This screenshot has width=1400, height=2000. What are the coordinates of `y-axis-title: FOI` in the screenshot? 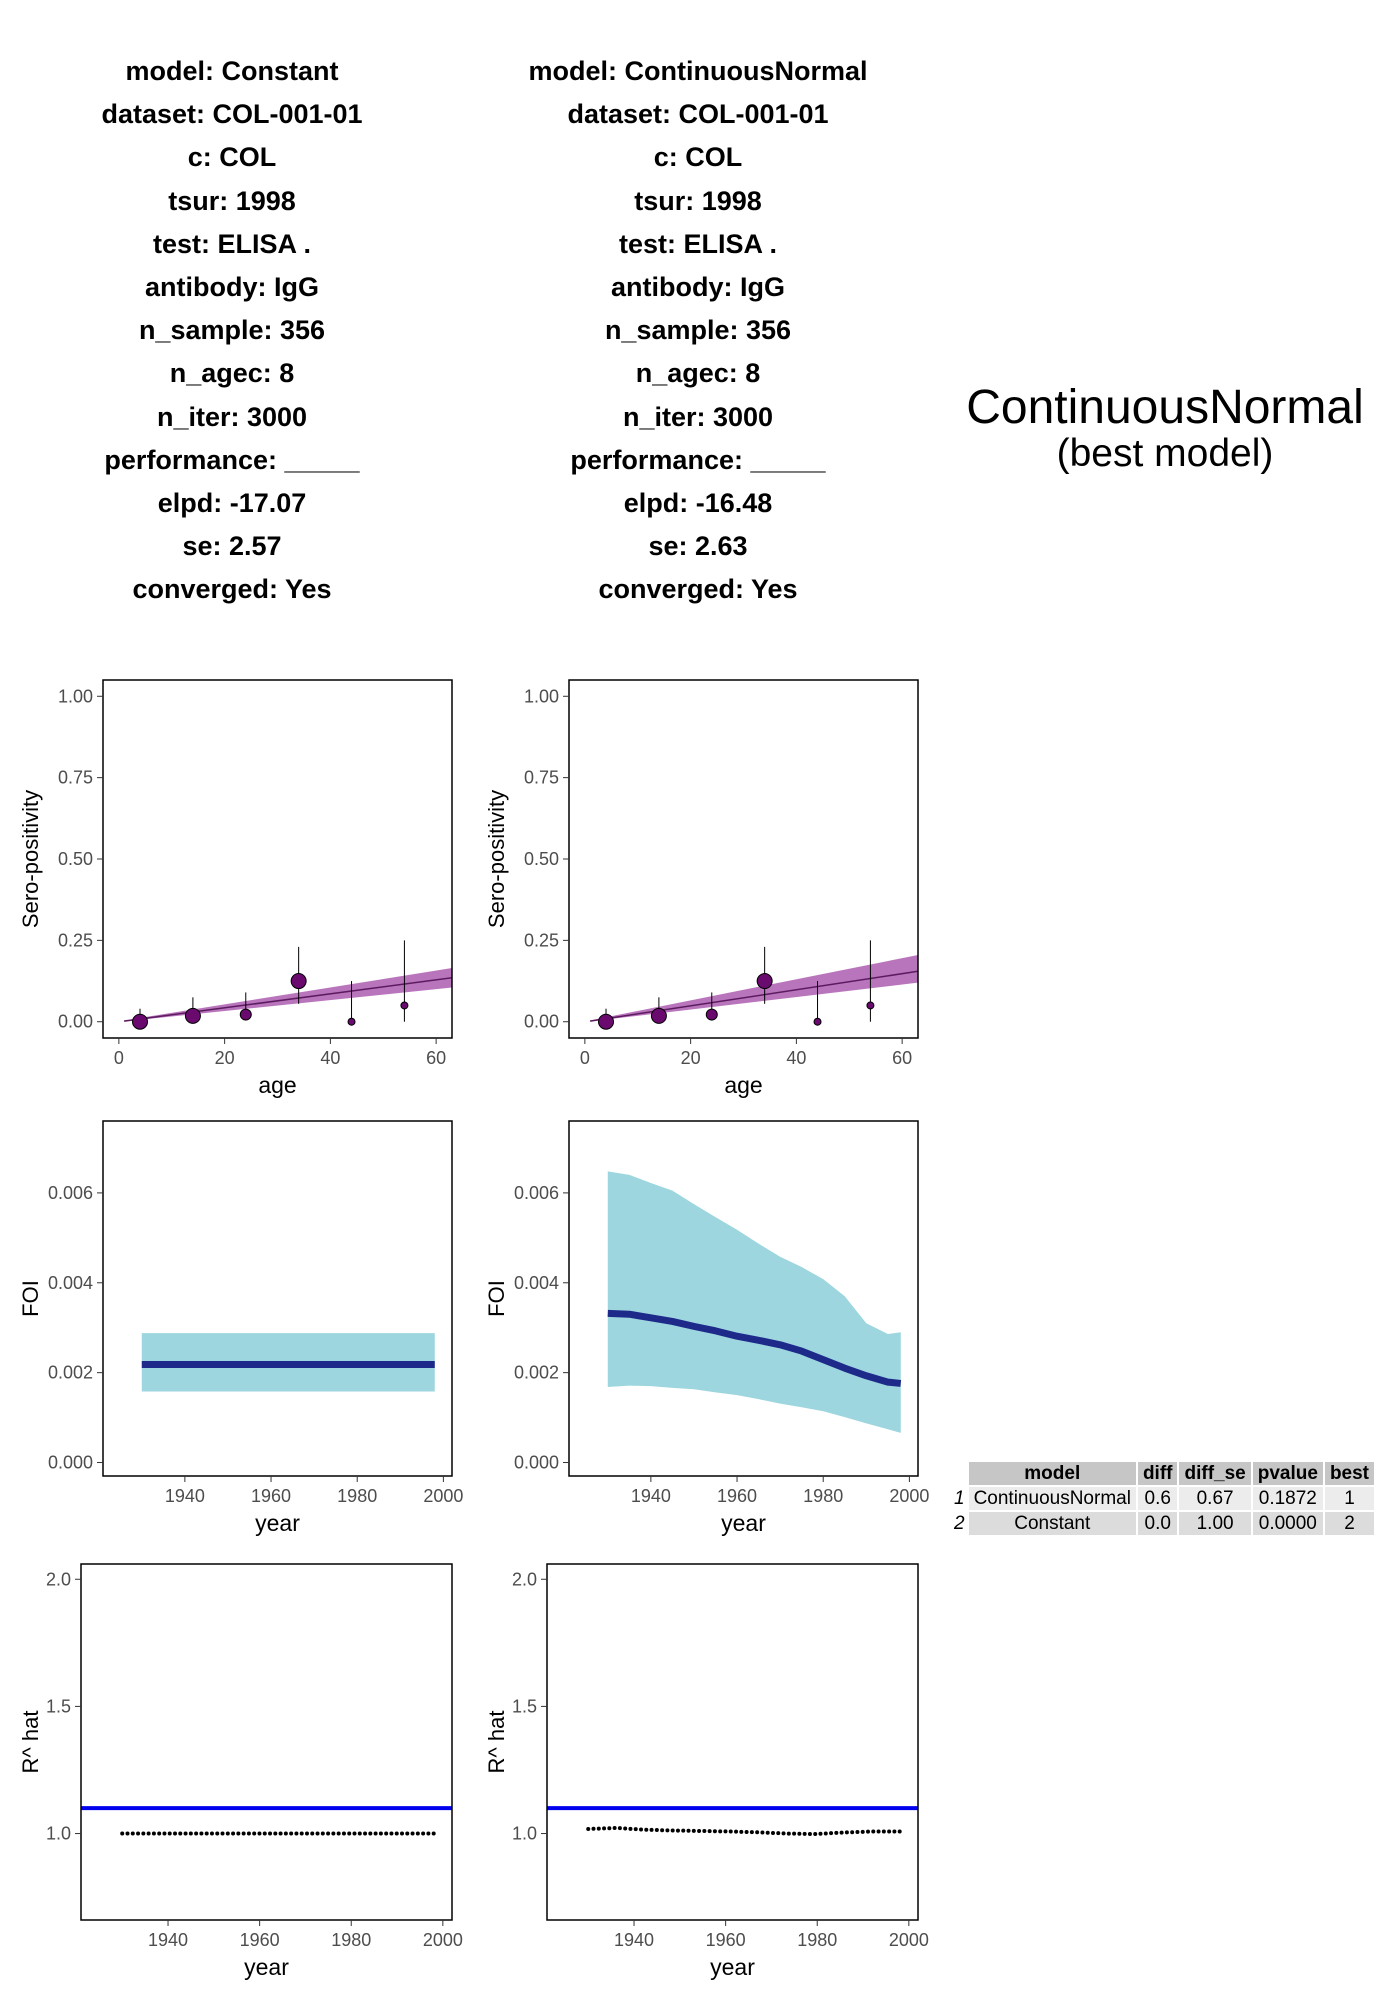 It's located at (30, 1298).